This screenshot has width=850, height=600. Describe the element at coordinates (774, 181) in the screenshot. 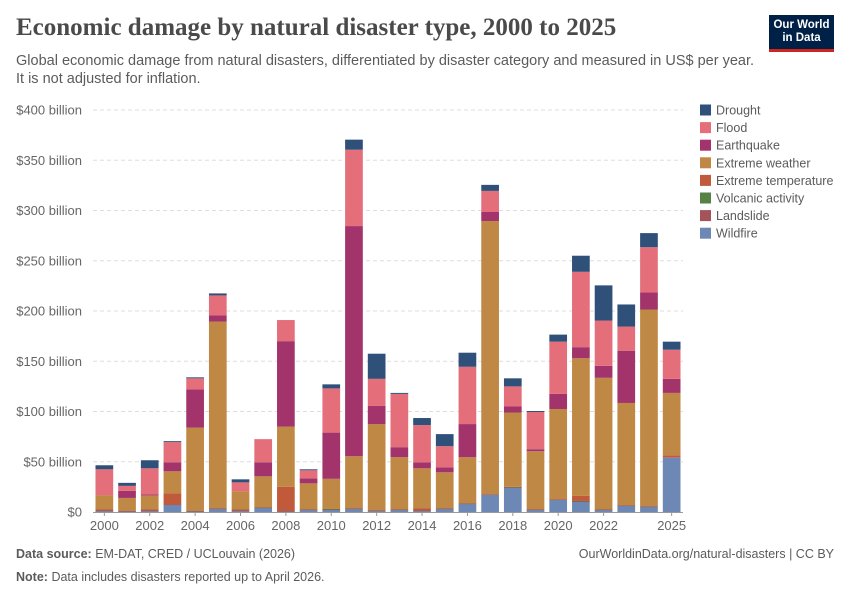

I see `legend-label: Extreme temperature` at that location.